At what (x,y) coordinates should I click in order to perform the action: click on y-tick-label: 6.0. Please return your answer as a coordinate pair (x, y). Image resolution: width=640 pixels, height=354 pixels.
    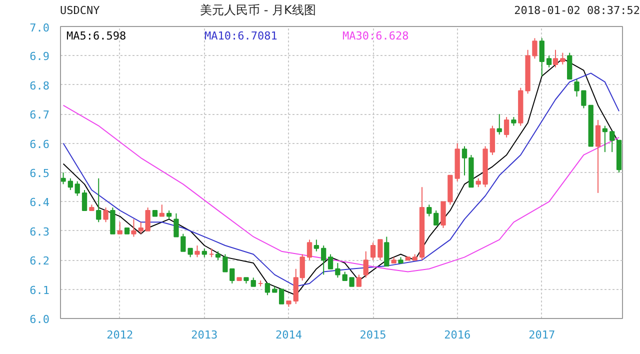
    Looking at the image, I should click on (40, 319).